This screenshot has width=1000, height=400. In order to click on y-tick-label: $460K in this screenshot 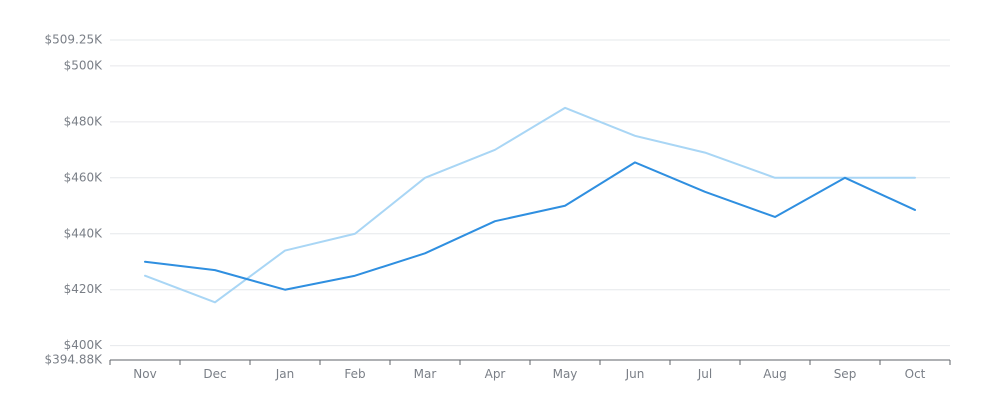, I will do `click(84, 177)`.